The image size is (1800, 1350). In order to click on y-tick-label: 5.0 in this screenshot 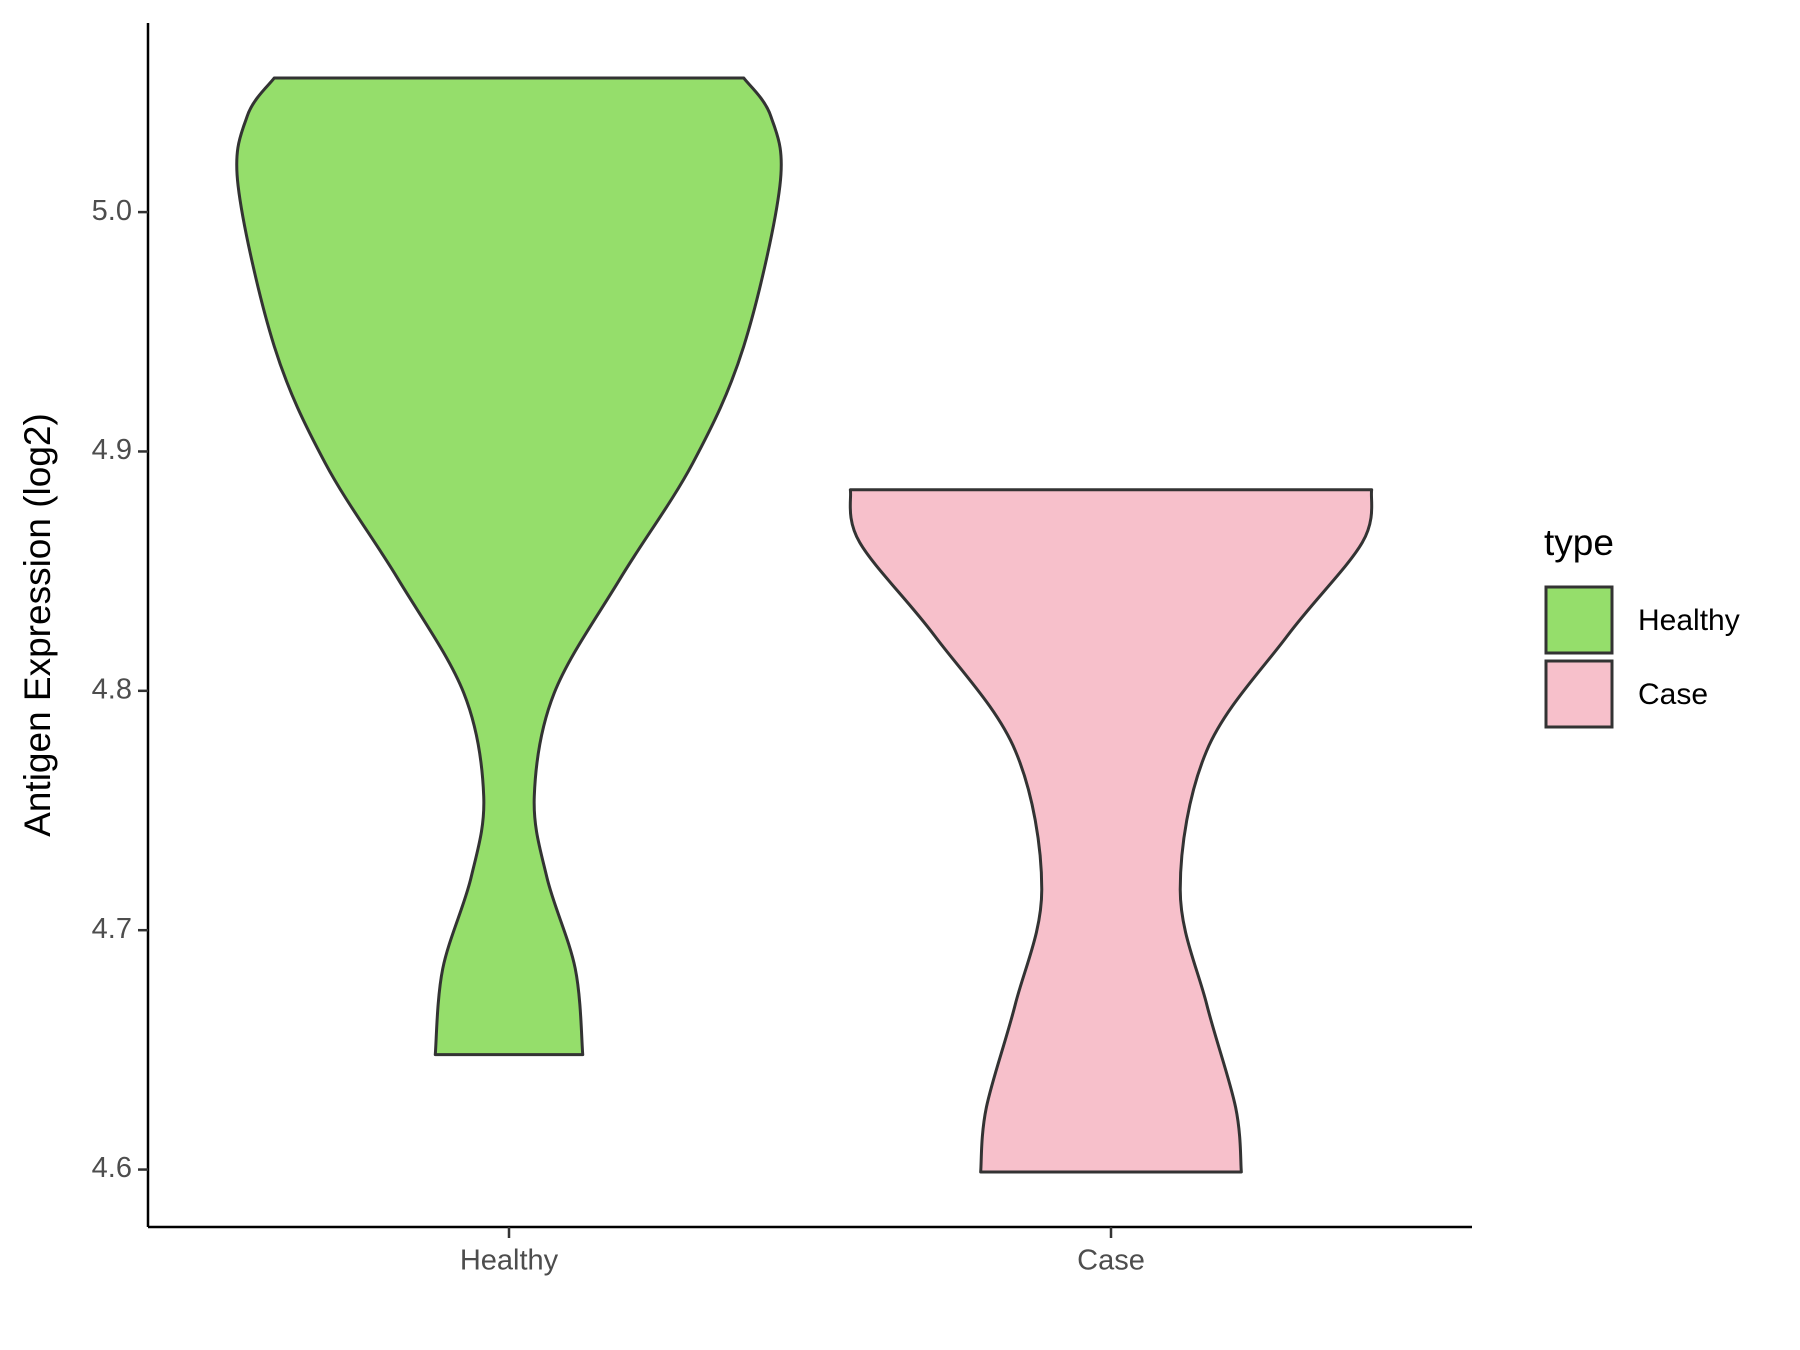, I will do `click(112, 211)`.